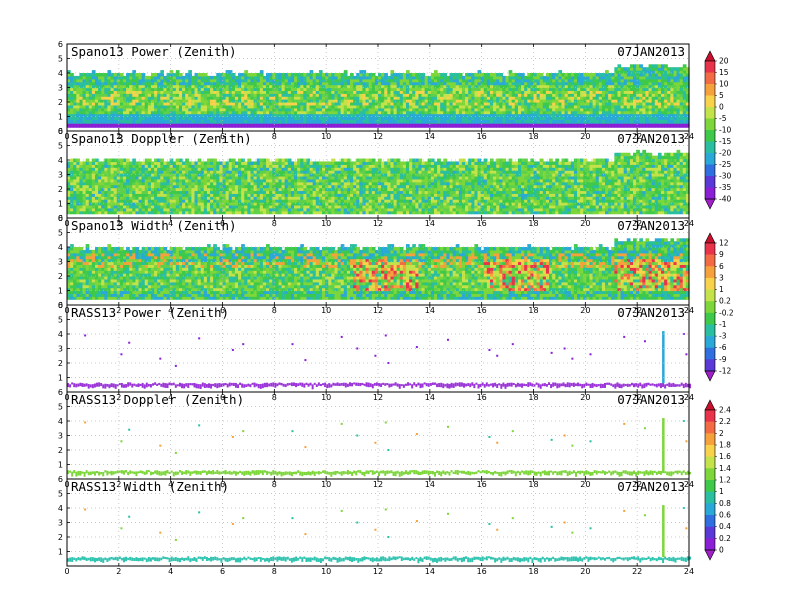 The height and width of the screenshot is (612, 792). Describe the element at coordinates (154, 225) in the screenshot. I see `panel-title: Spano13 Width (Zenith)` at that location.